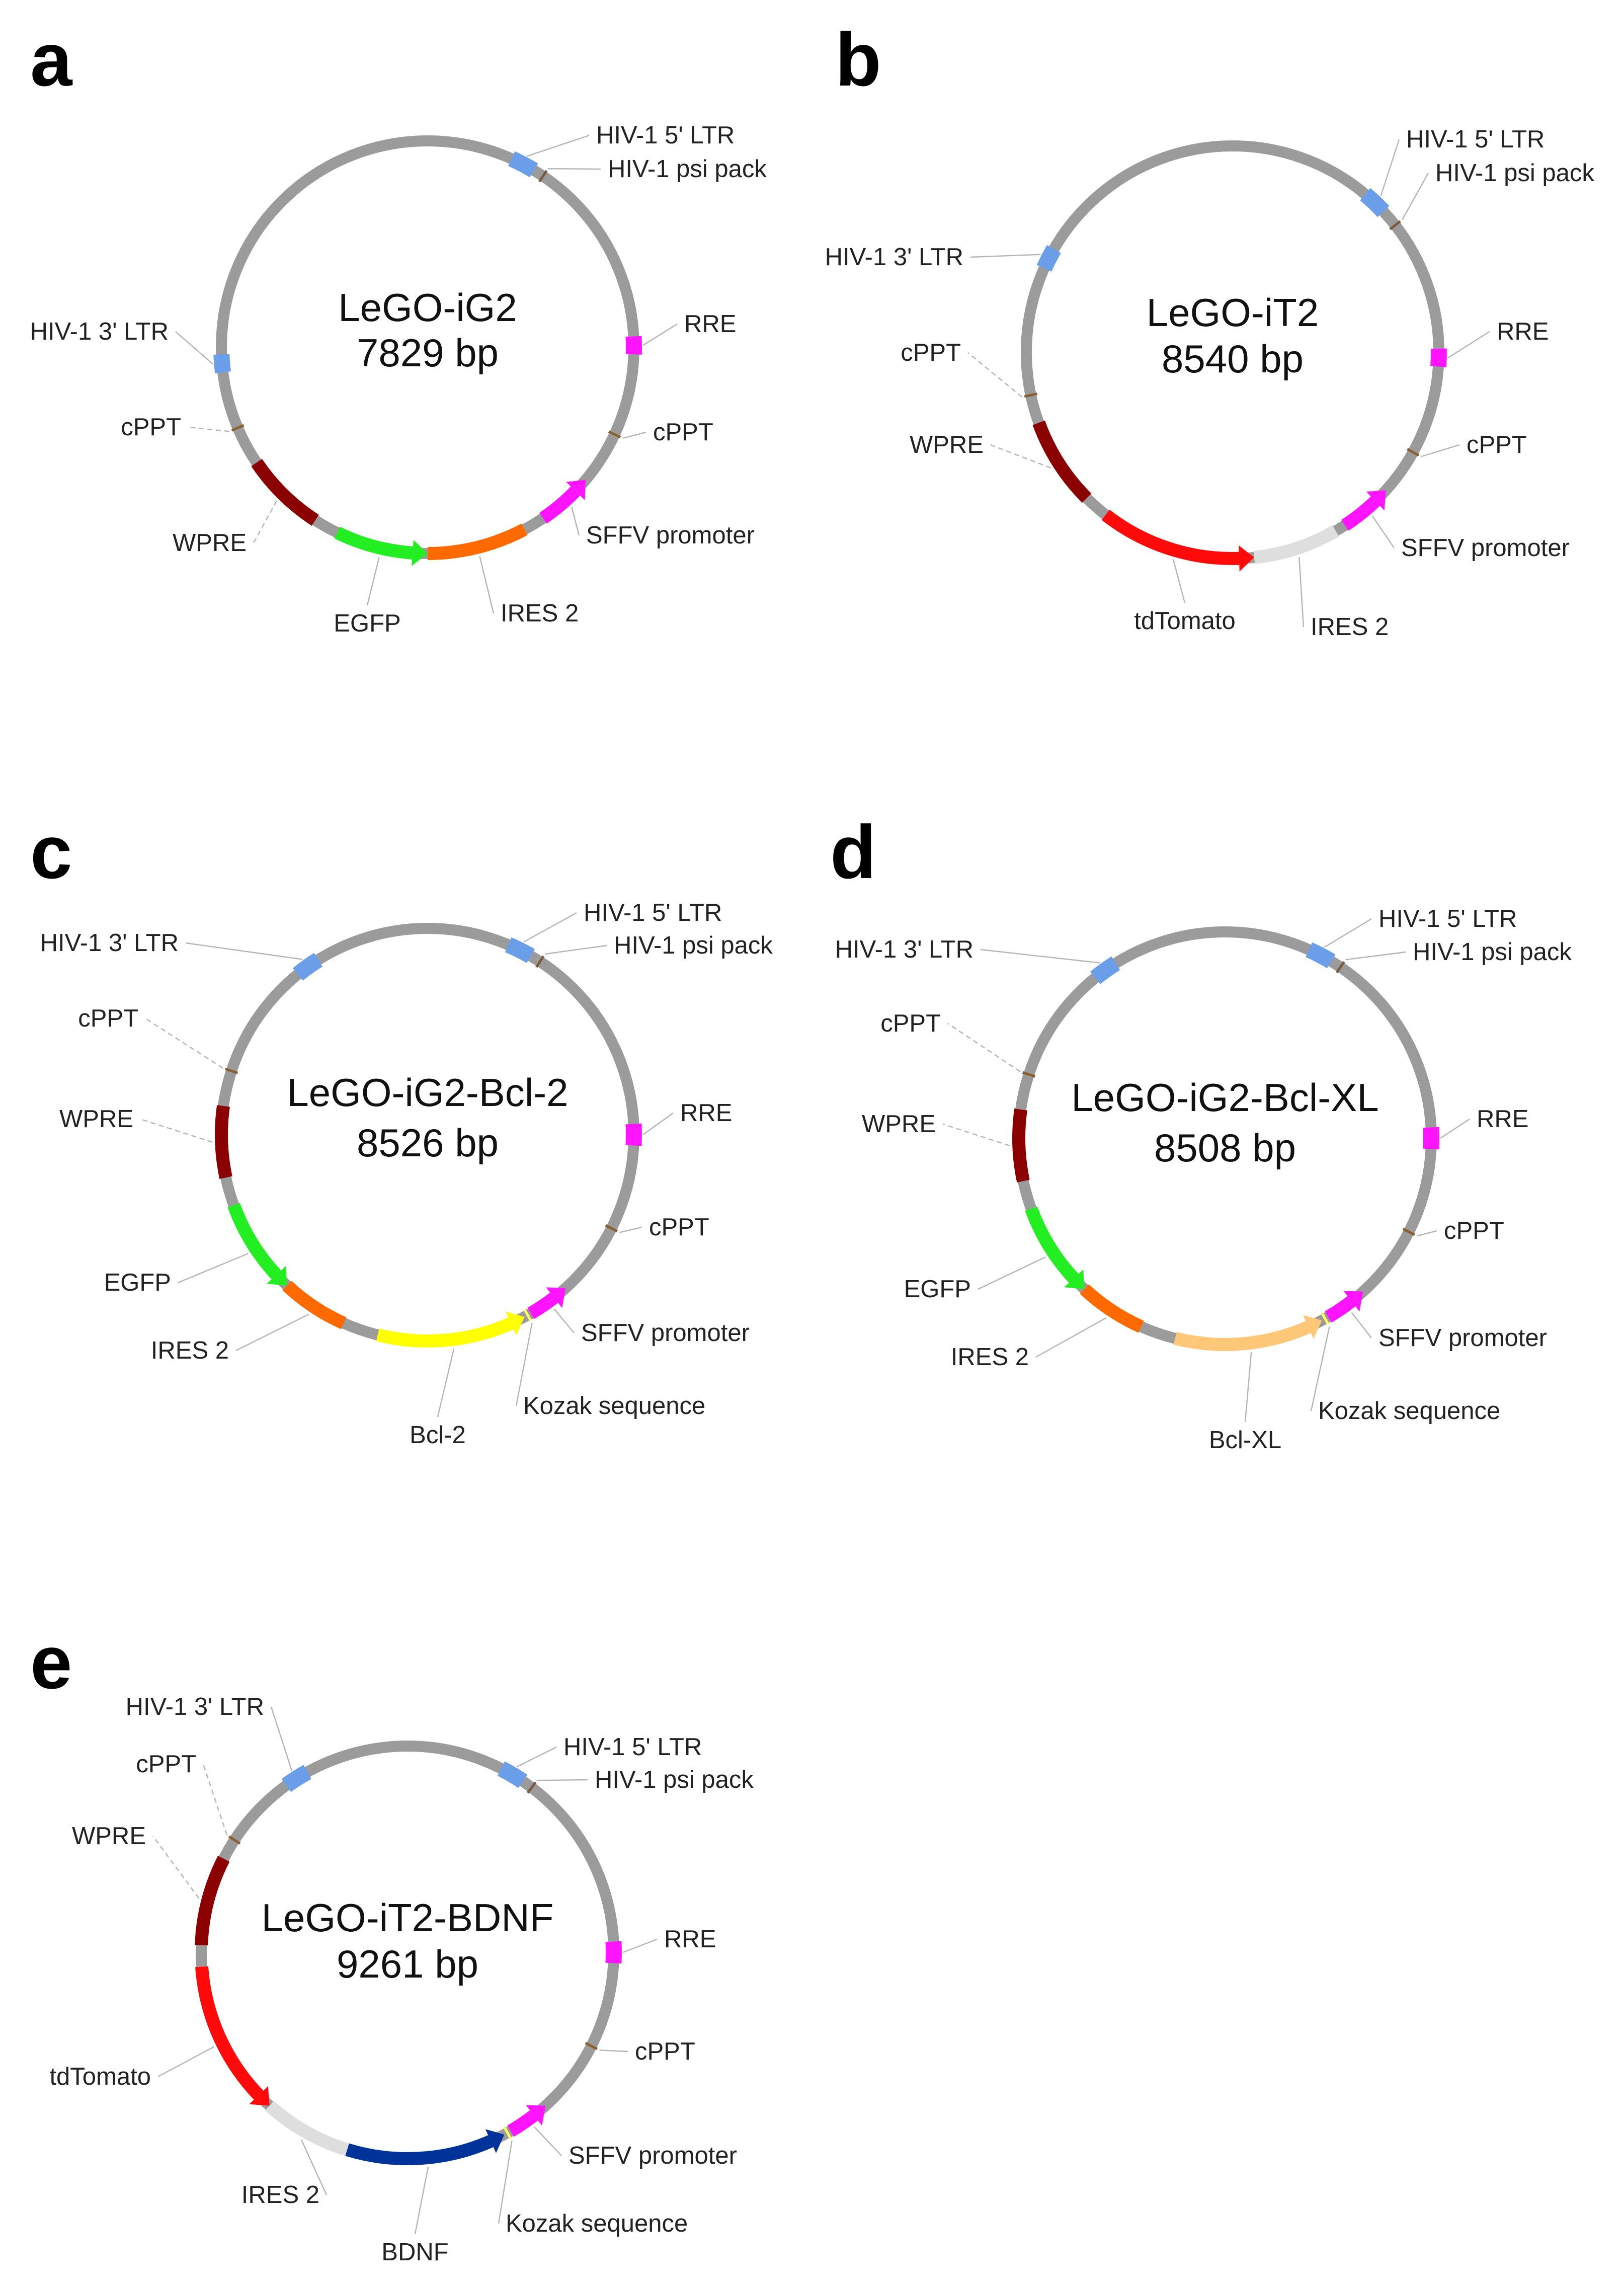 This screenshot has height=2288, width=1624. What do you see at coordinates (1492, 952) in the screenshot?
I see `feature-label-hiv-1-psi-pack: HIV-1 psi pack` at bounding box center [1492, 952].